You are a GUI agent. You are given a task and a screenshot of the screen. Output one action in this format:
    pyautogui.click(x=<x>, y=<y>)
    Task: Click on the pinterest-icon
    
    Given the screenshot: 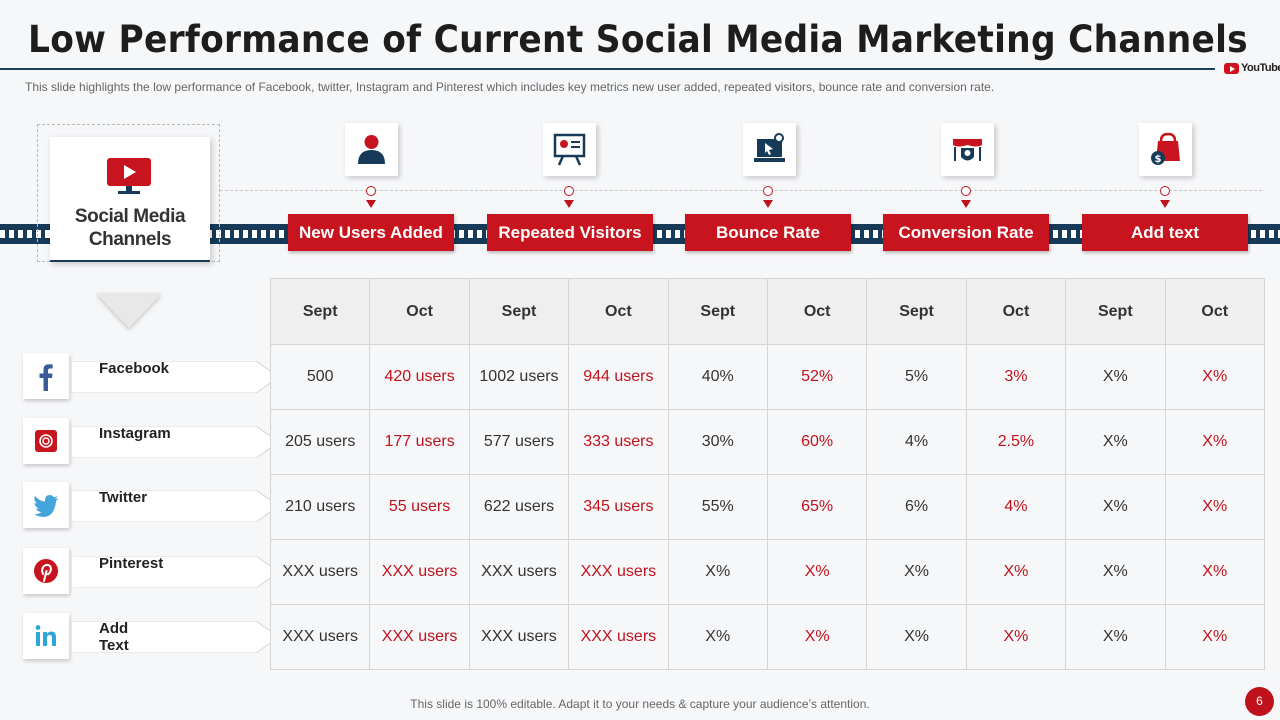 What is the action you would take?
    pyautogui.click(x=46, y=571)
    